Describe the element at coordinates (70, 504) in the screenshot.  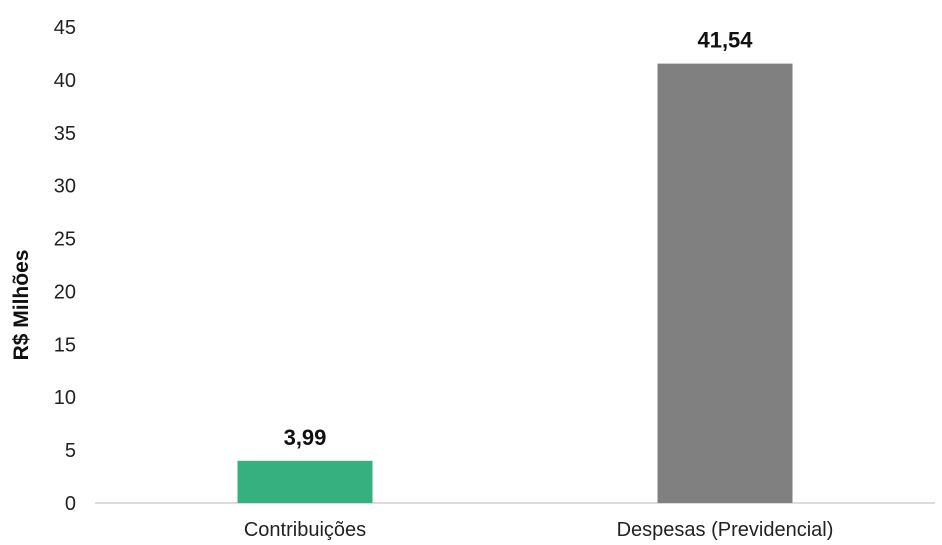
I see `y-tick-label: 0` at that location.